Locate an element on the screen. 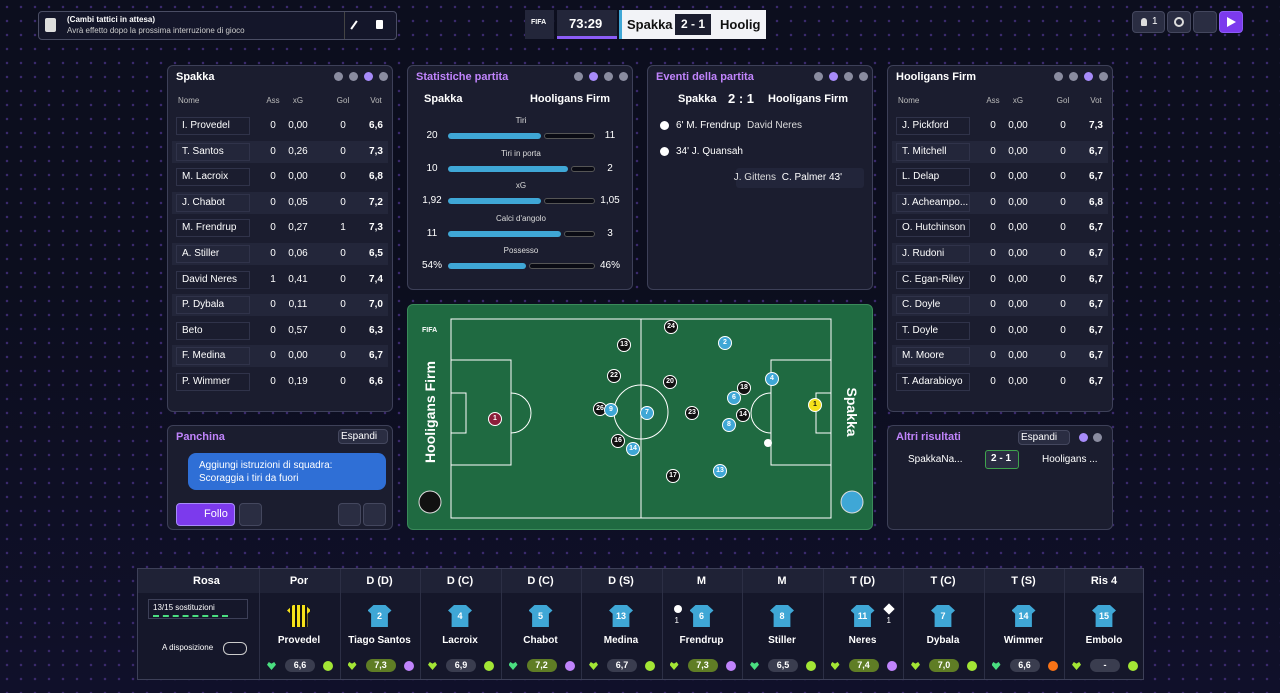 The height and width of the screenshot is (693, 1280). player-name: Neres is located at coordinates (862, 640).